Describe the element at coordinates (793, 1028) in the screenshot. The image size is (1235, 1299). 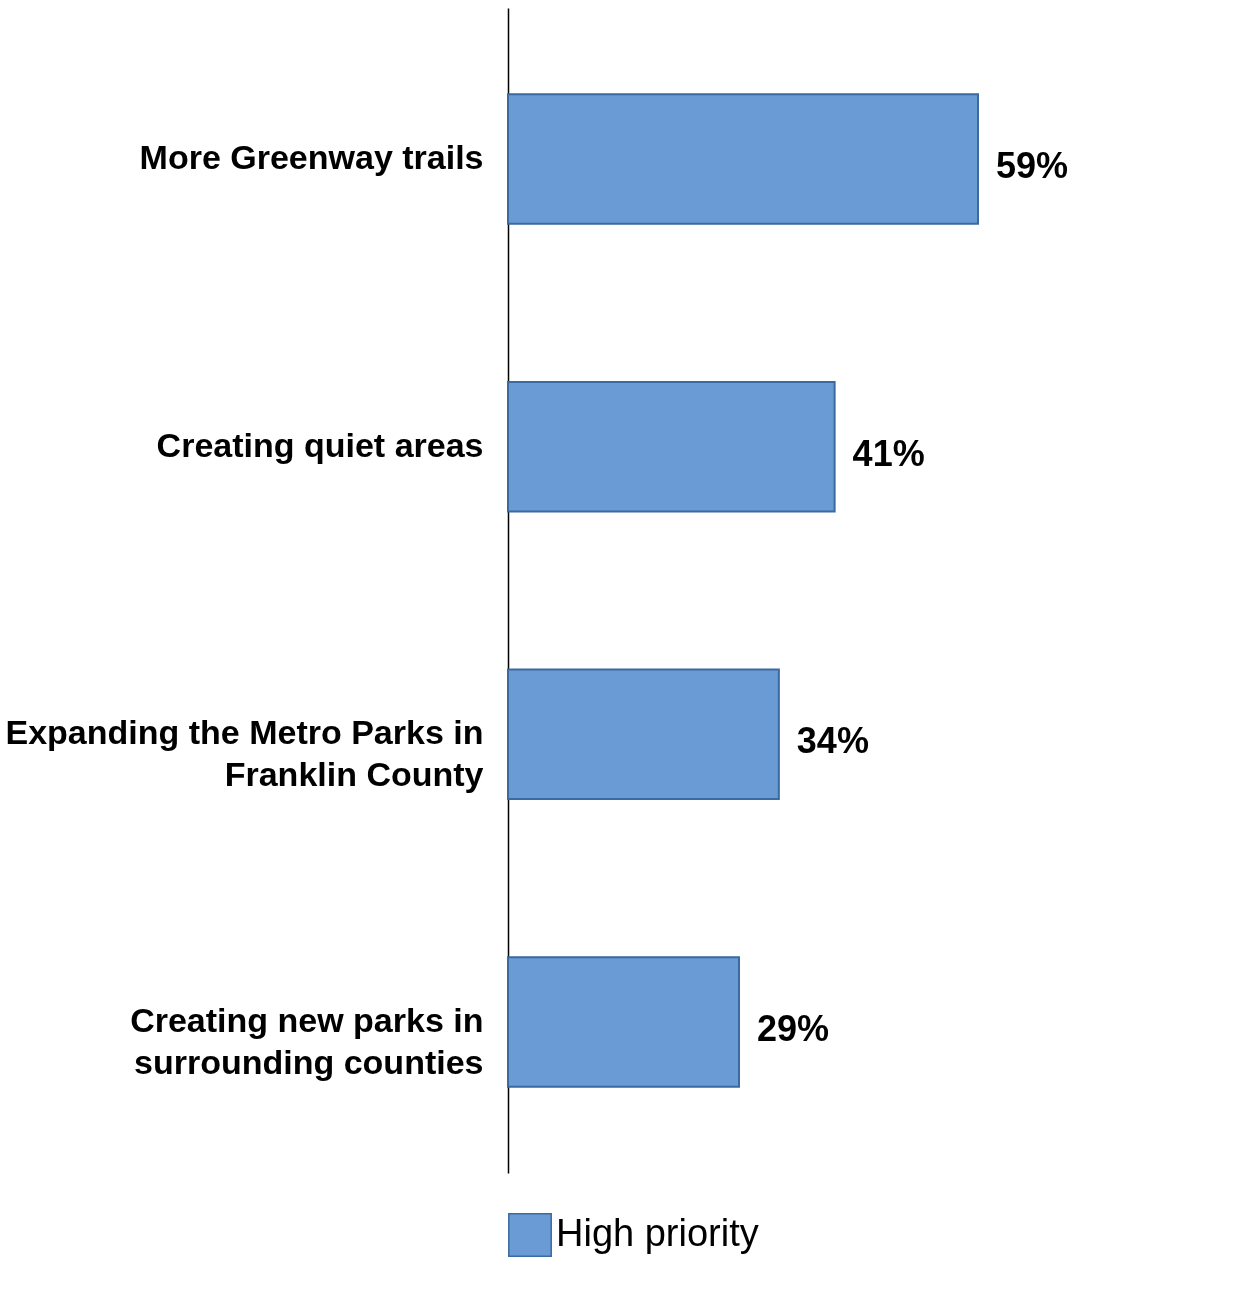
I see `data-label: 29%` at that location.